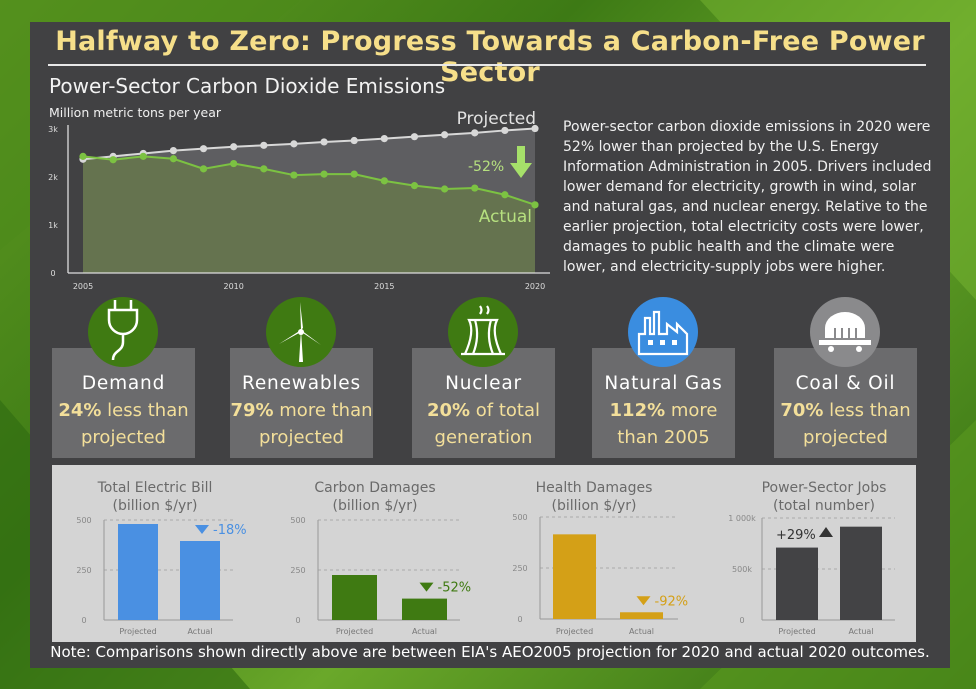 The image size is (976, 689). I want to click on down-arrow-icon, so click(521, 162).